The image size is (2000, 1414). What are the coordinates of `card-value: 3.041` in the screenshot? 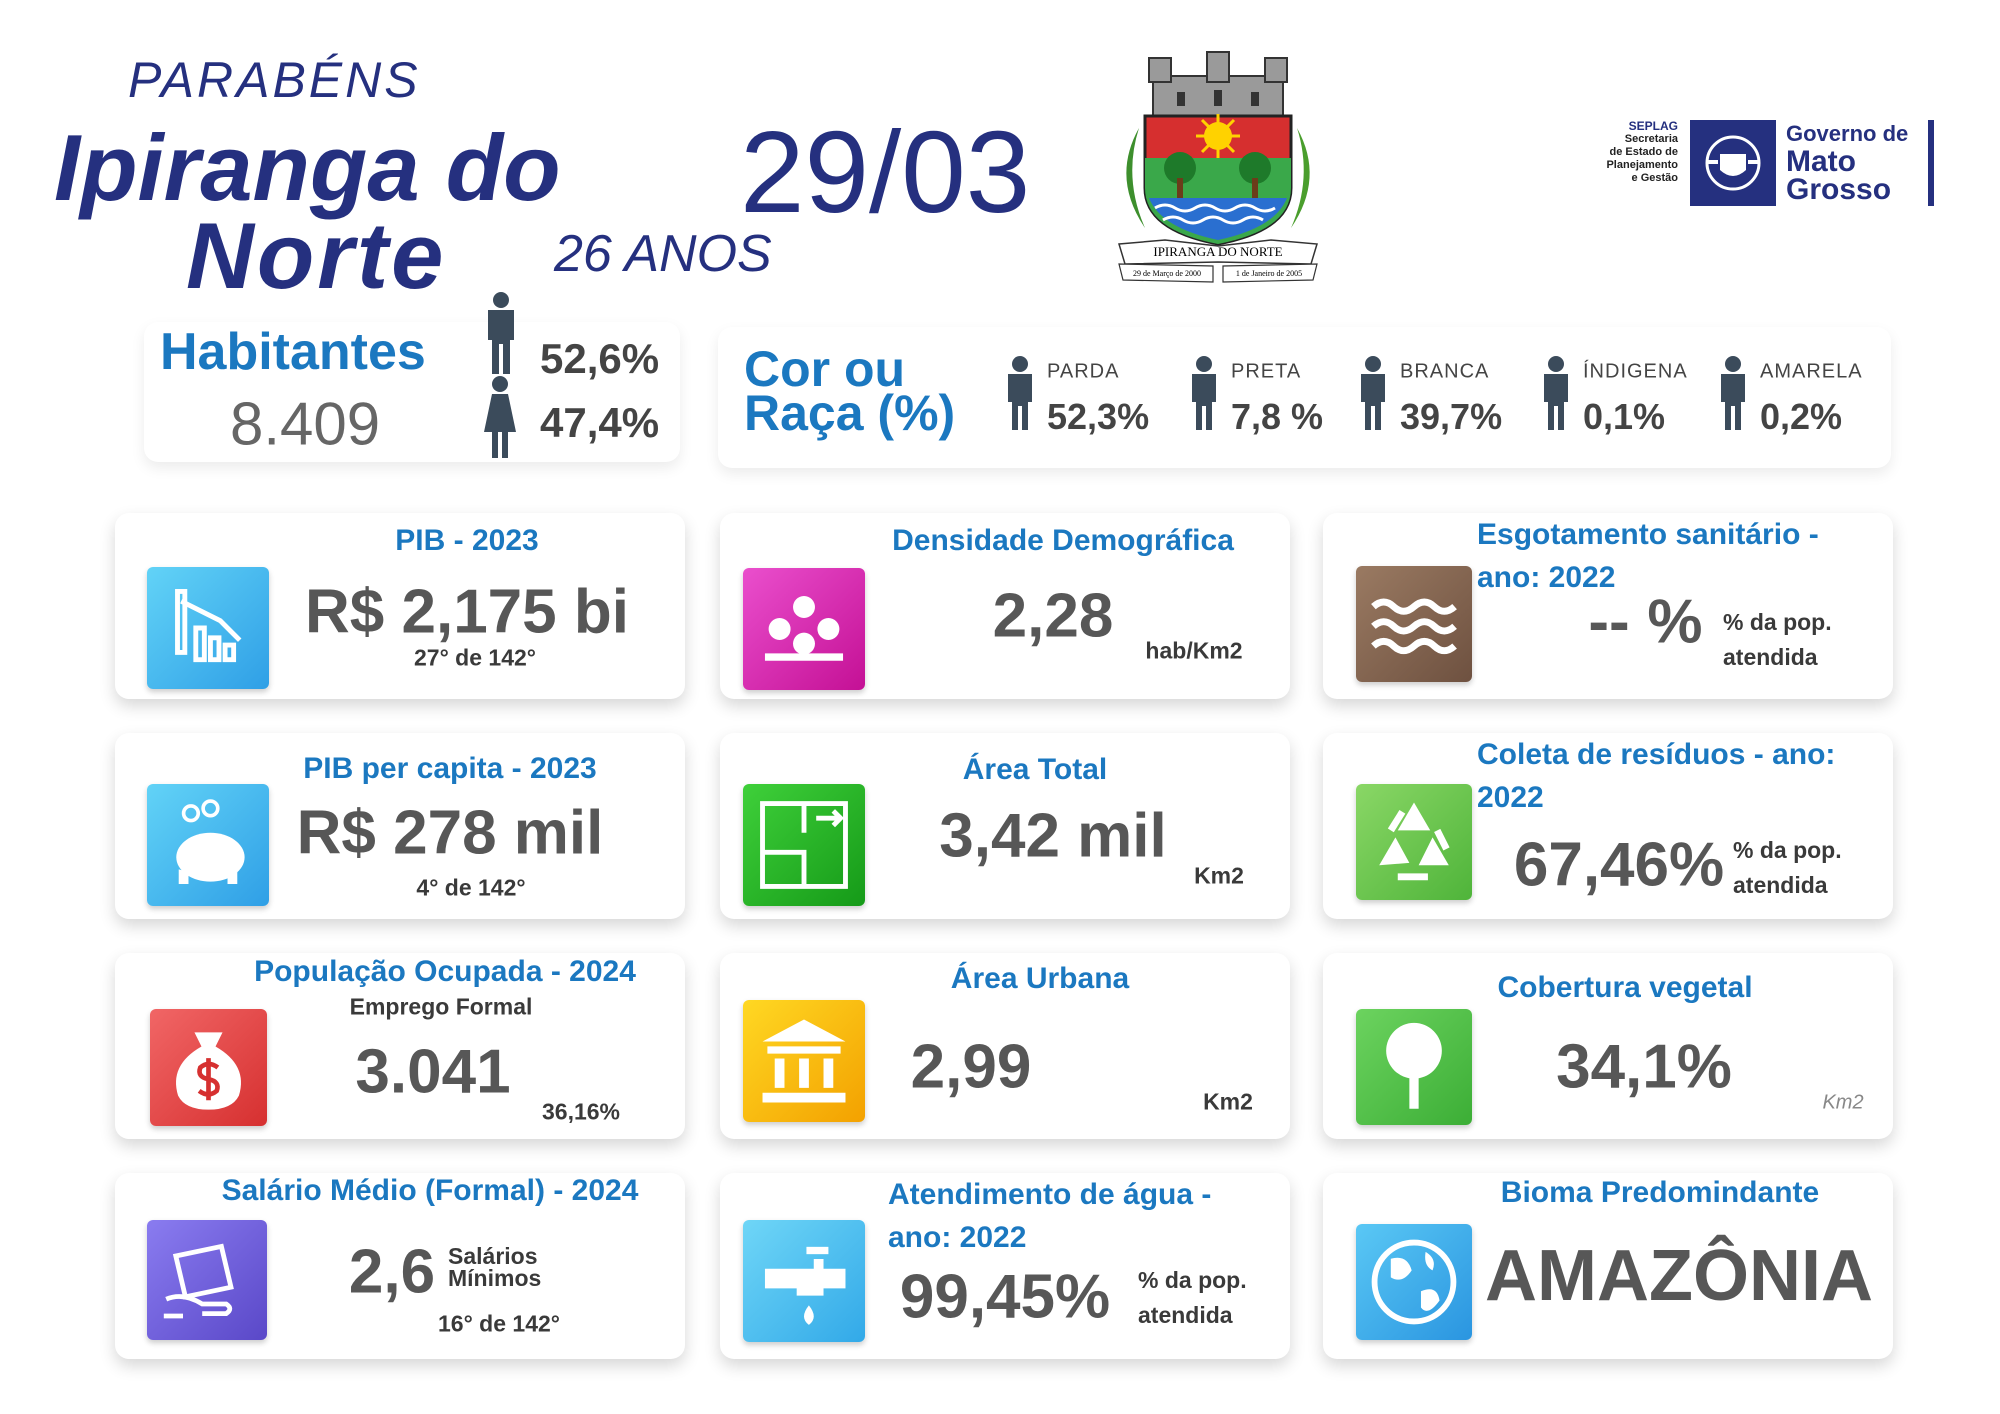 It's located at (433, 1072).